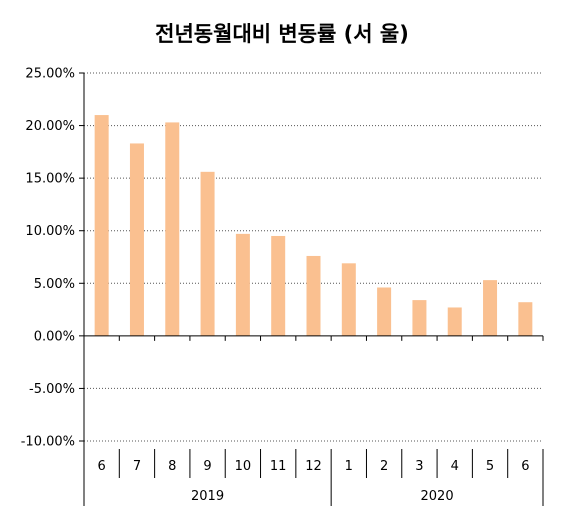  I want to click on y-tick-label: -10.00%, so click(48, 442).